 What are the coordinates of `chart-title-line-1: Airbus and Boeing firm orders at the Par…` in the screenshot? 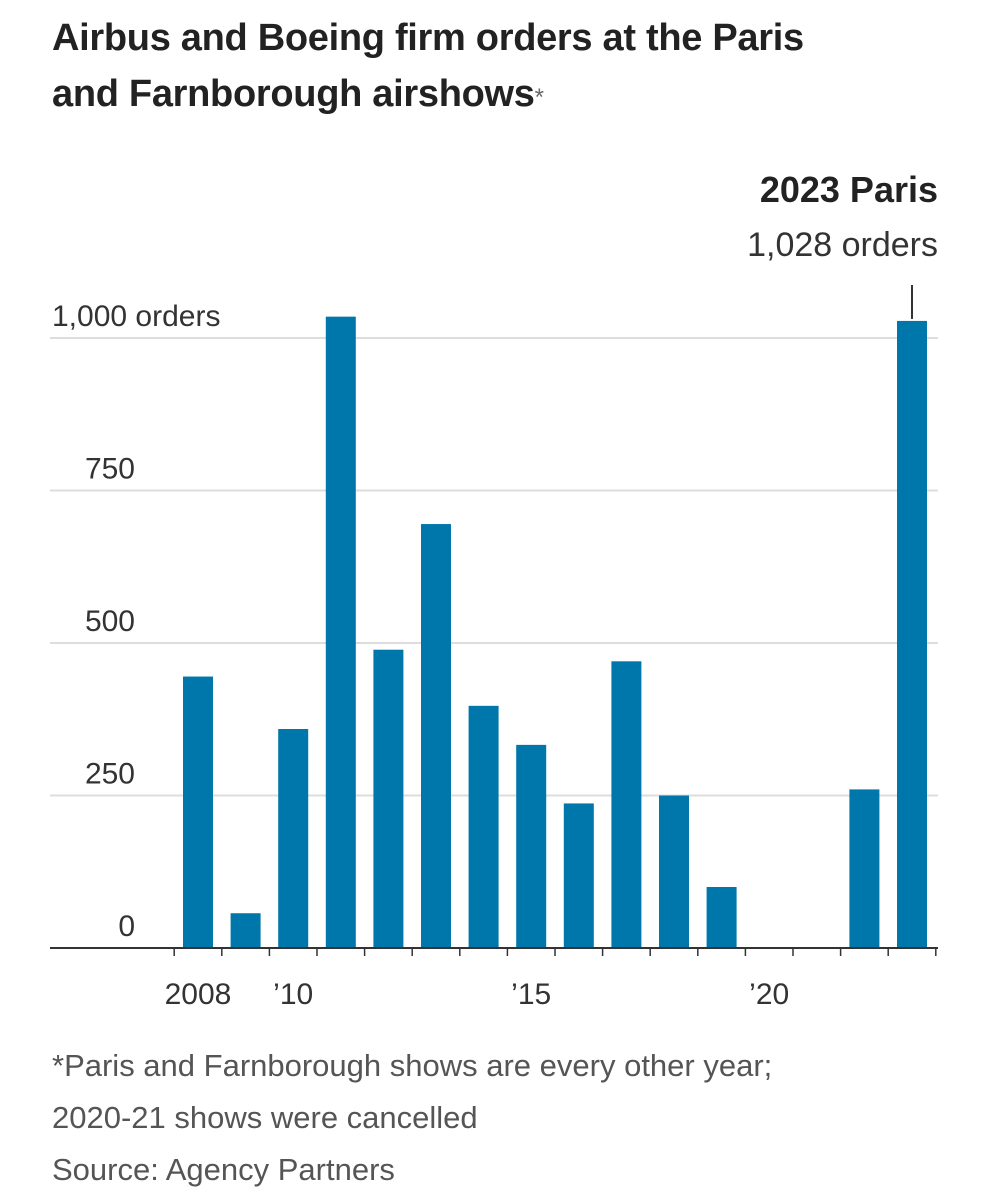 It's located at (428, 38).